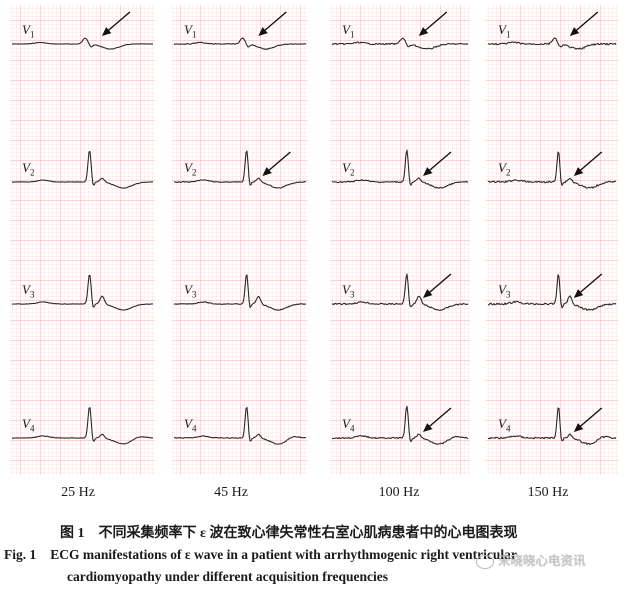 The height and width of the screenshot is (592, 632). I want to click on ecg-trace-25hz-v3, so click(82, 292).